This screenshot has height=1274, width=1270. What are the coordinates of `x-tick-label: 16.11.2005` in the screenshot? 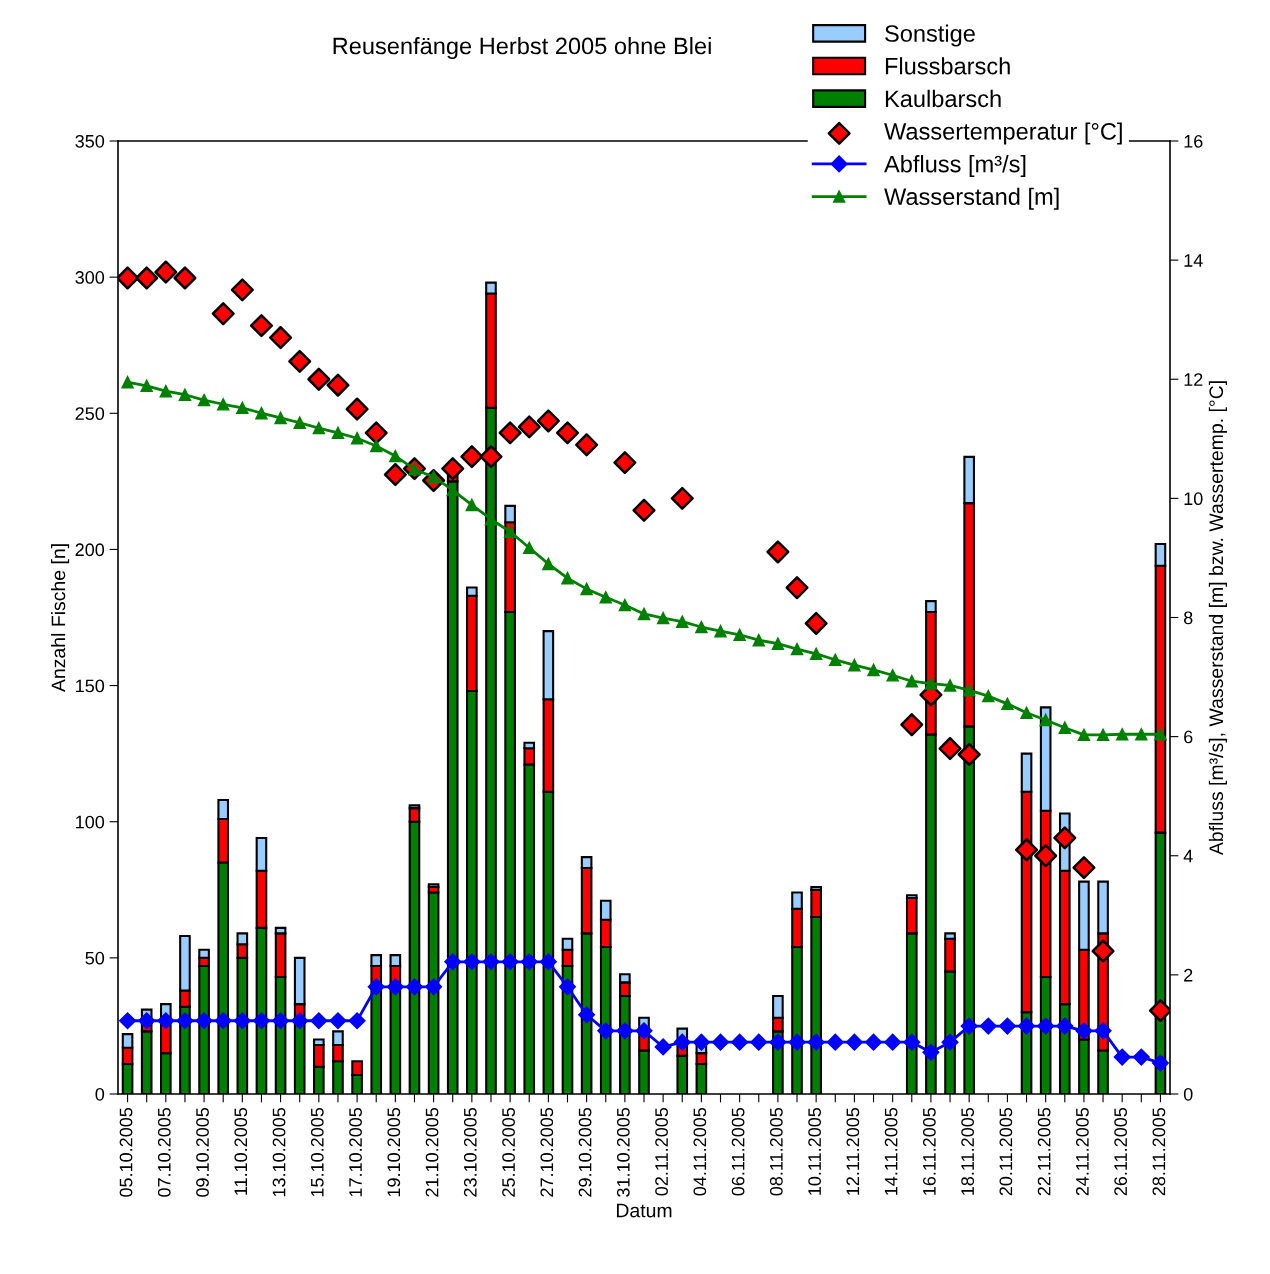 It's located at (929, 1151).